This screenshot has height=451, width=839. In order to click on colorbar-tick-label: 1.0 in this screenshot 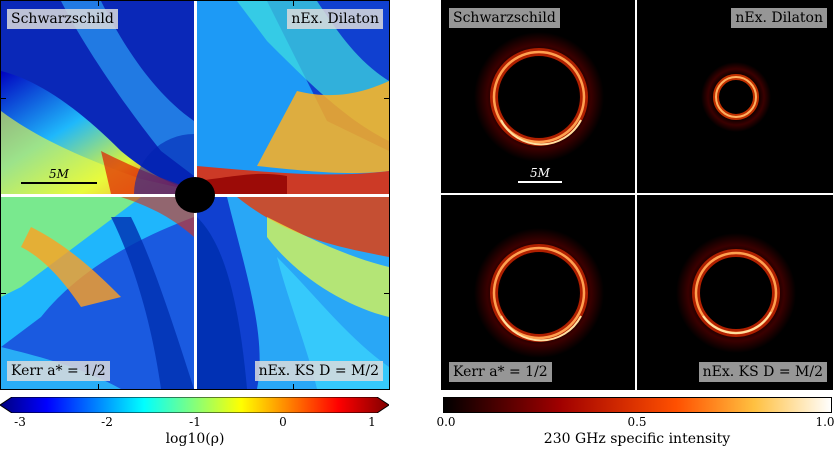, I will do `click(825, 422)`.